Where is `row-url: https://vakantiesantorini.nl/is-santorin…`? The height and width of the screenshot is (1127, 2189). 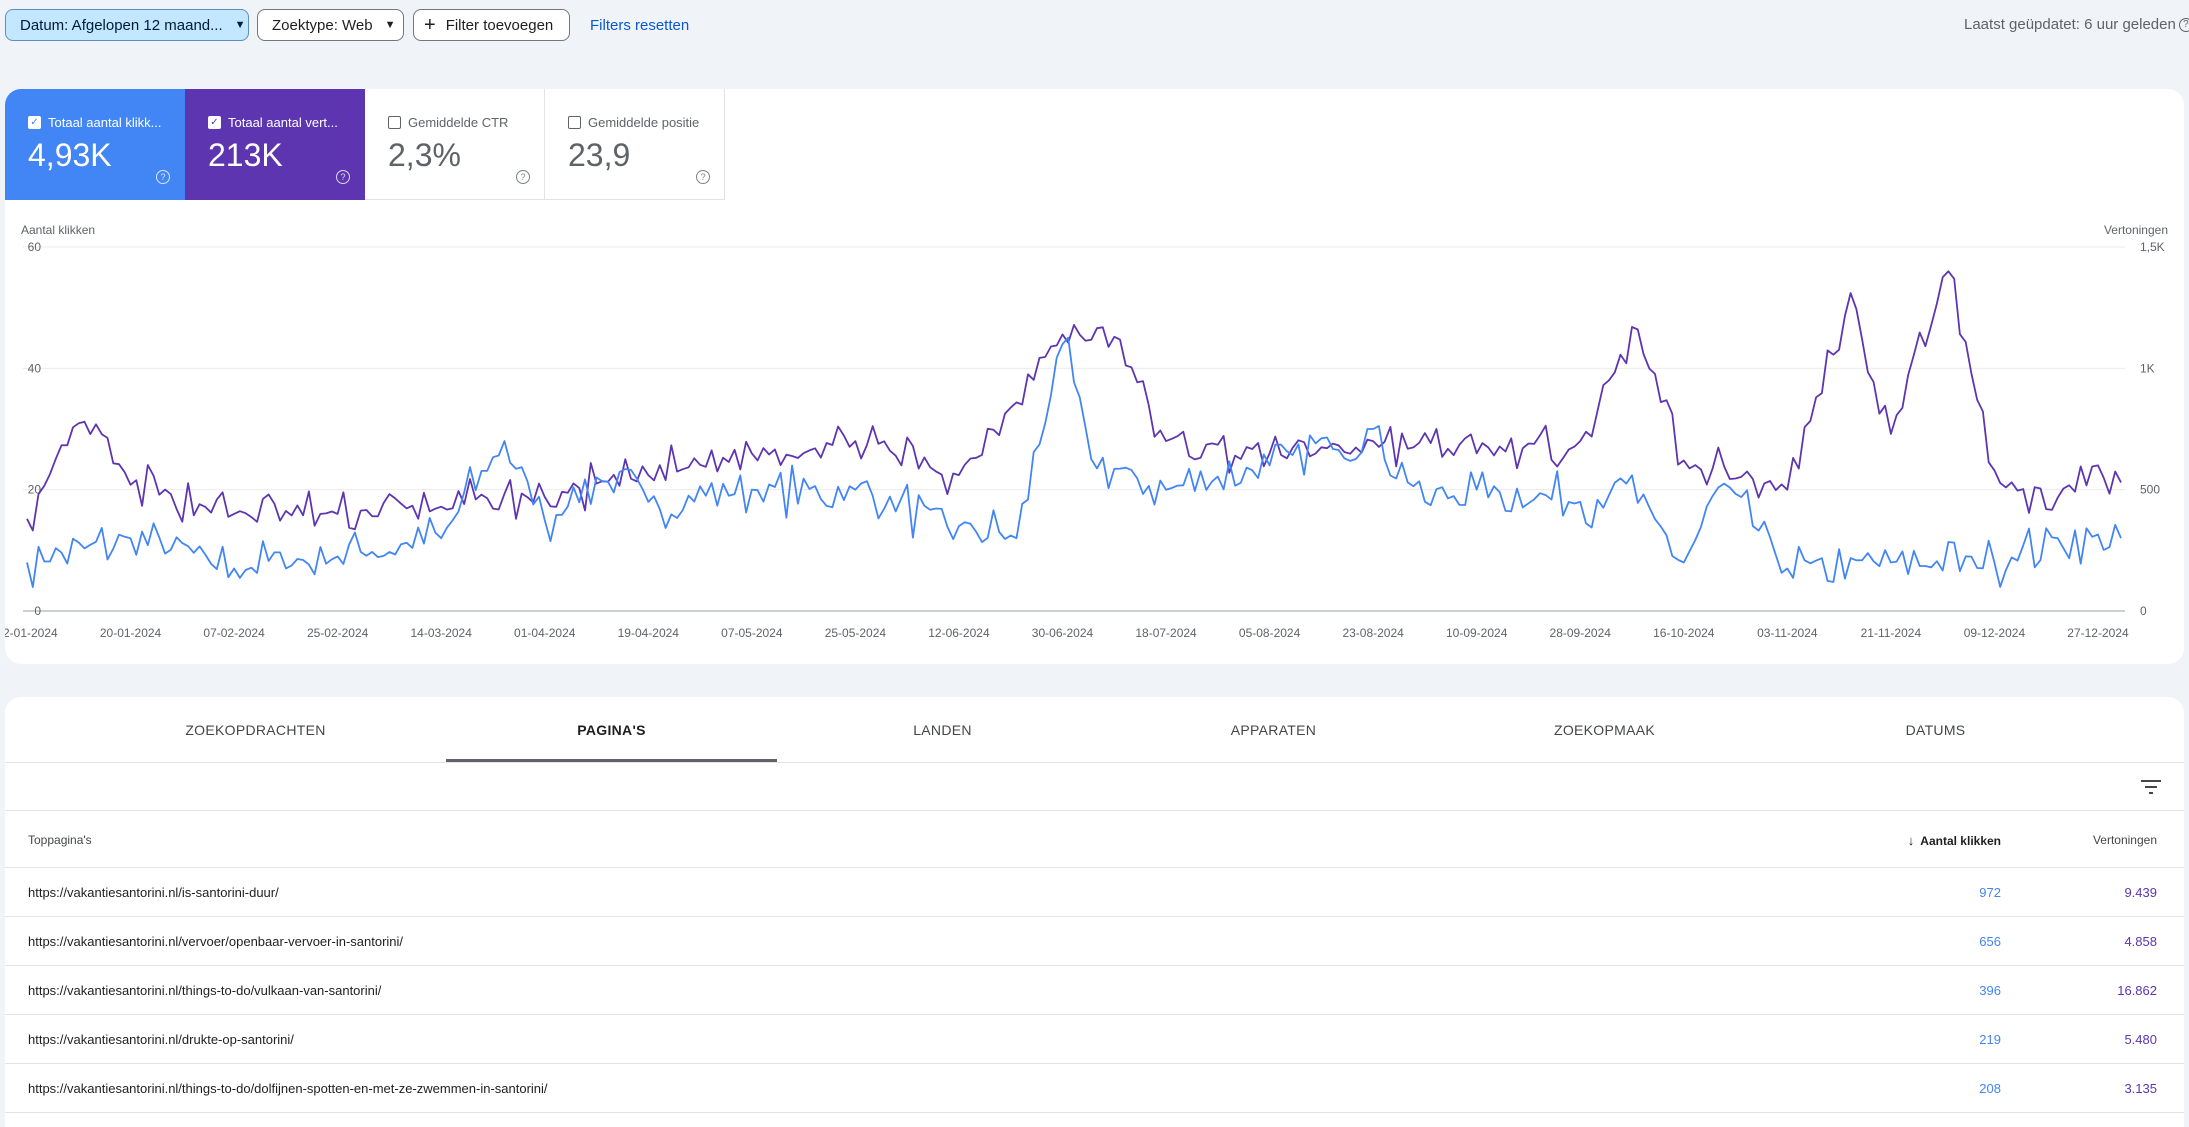 row-url: https://vakantiesantorini.nl/is-santorin… is located at coordinates (153, 892).